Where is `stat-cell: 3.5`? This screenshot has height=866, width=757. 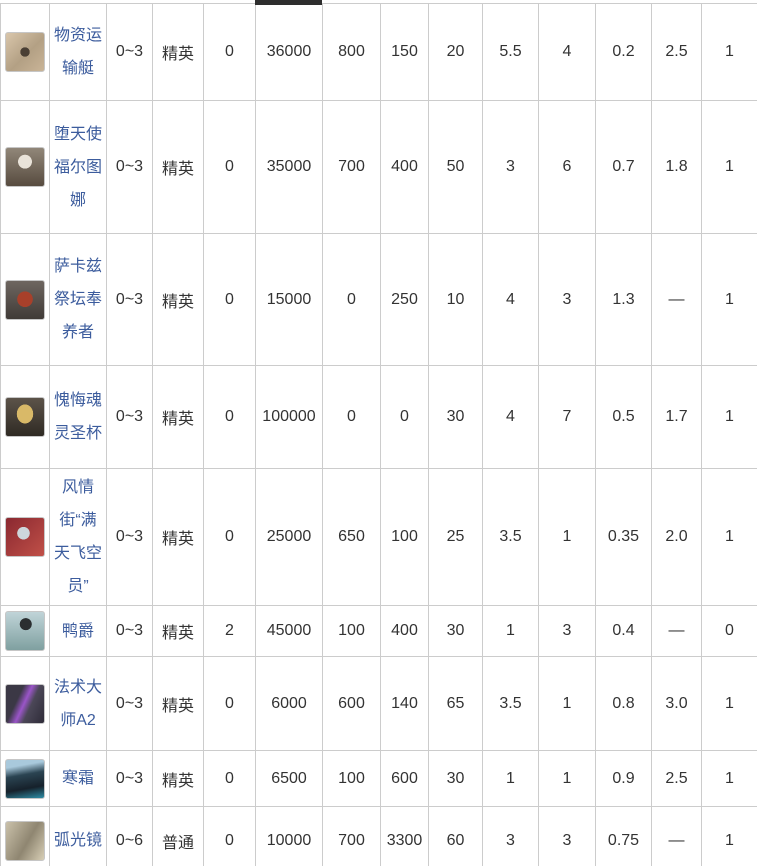
stat-cell: 3.5 is located at coordinates (510, 703).